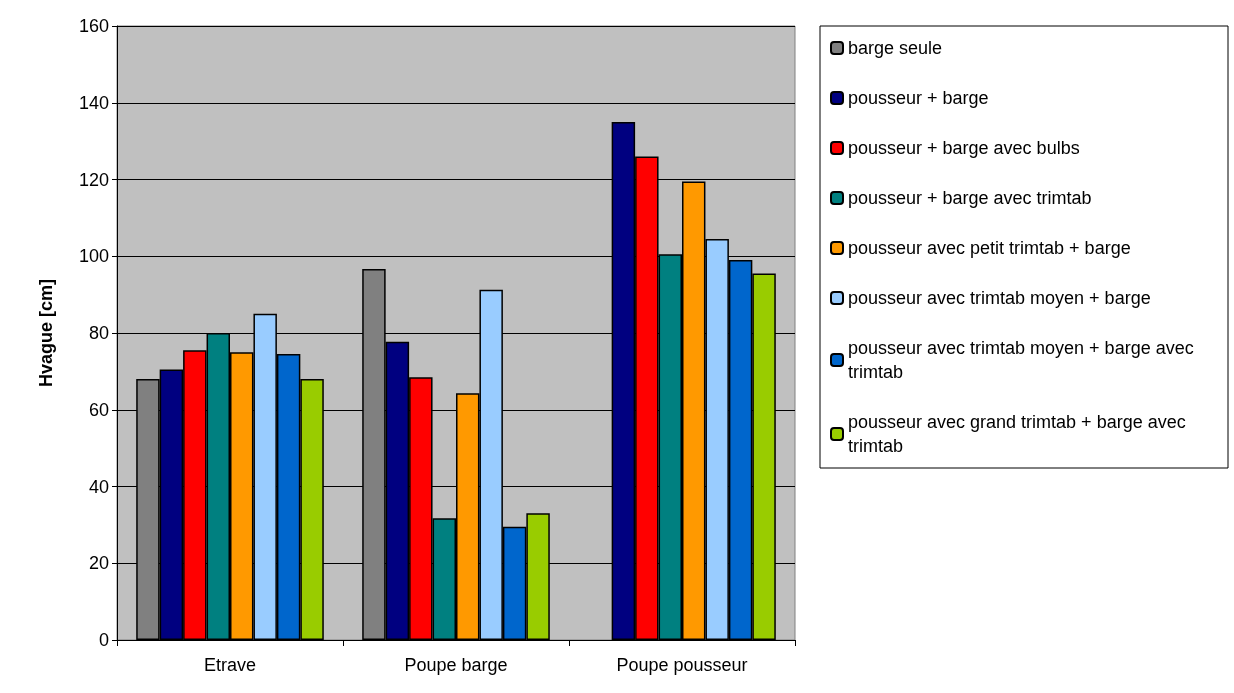  I want to click on y-tick-label: 0, so click(103, 640).